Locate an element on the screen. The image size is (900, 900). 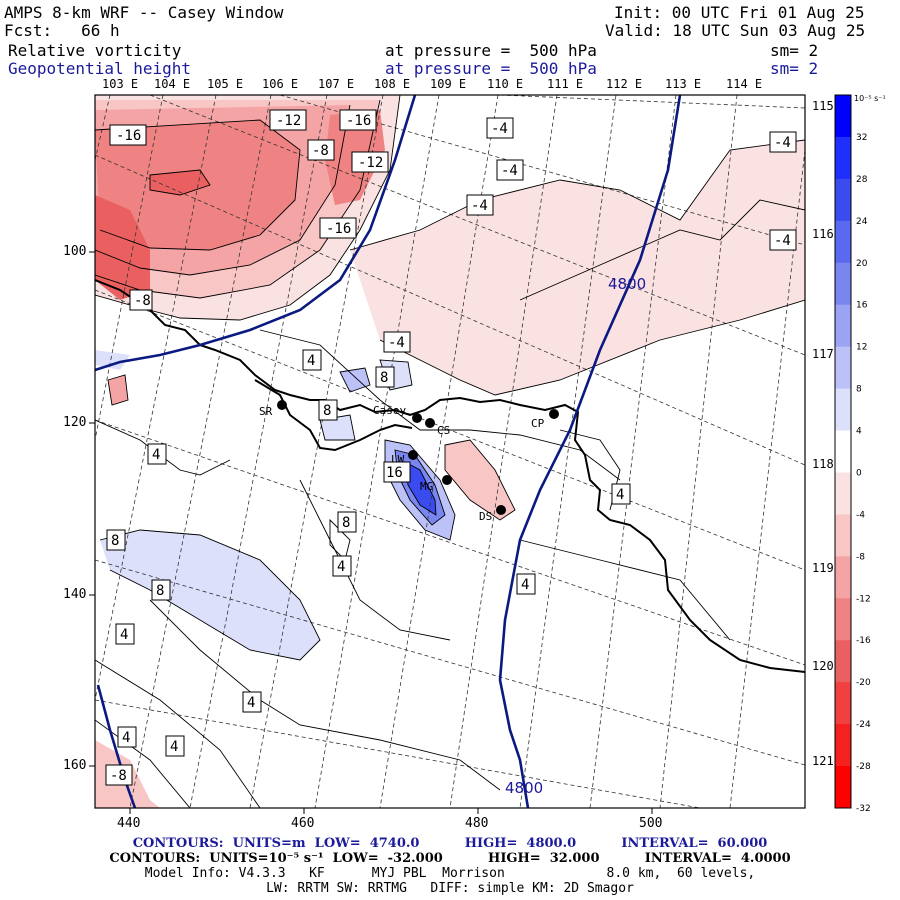
contour-label: -12 is located at coordinates (370, 162).